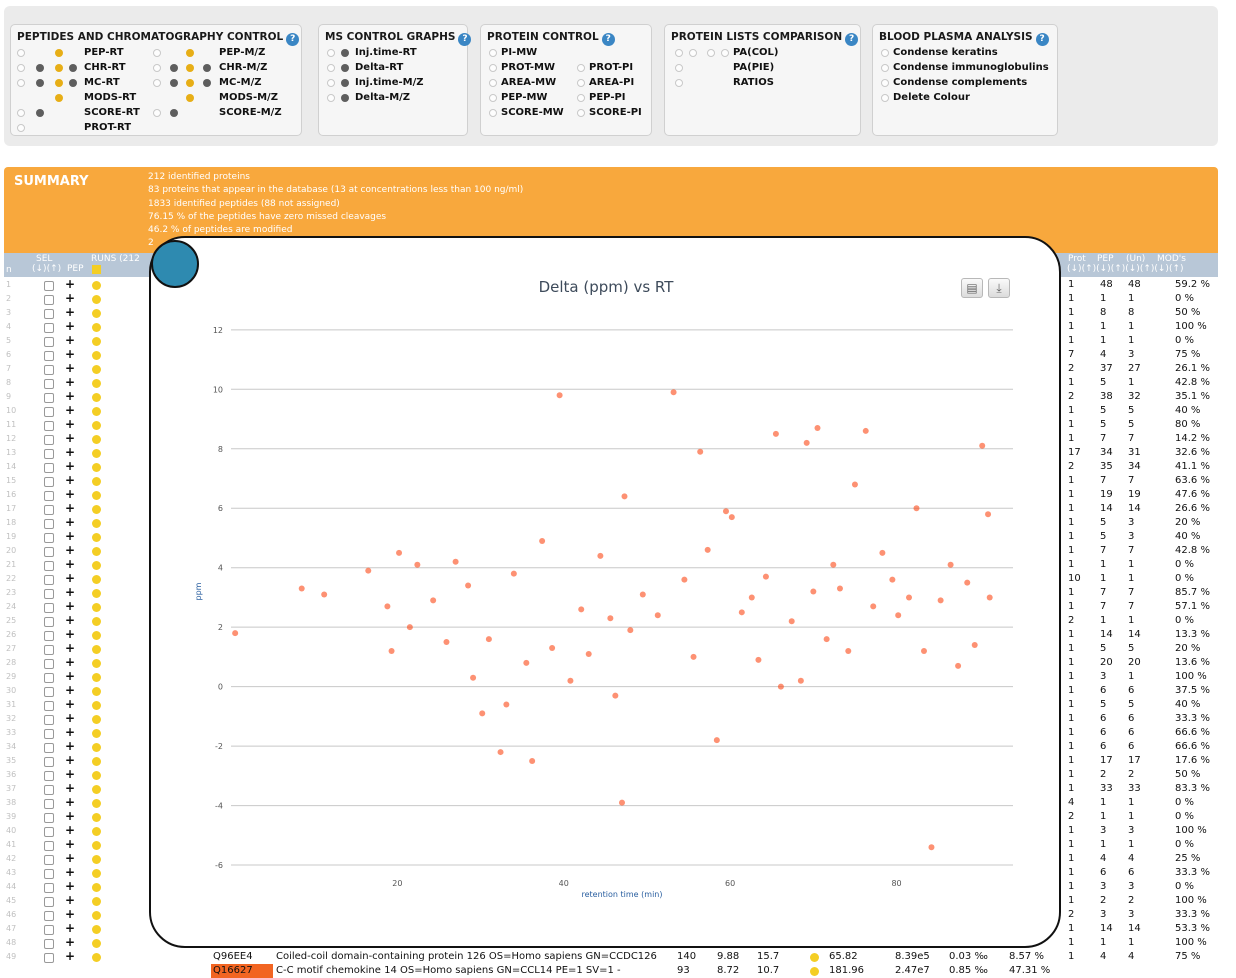  What do you see at coordinates (112, 112) in the screenshot?
I see `chromatography-option: SCORE-RT` at bounding box center [112, 112].